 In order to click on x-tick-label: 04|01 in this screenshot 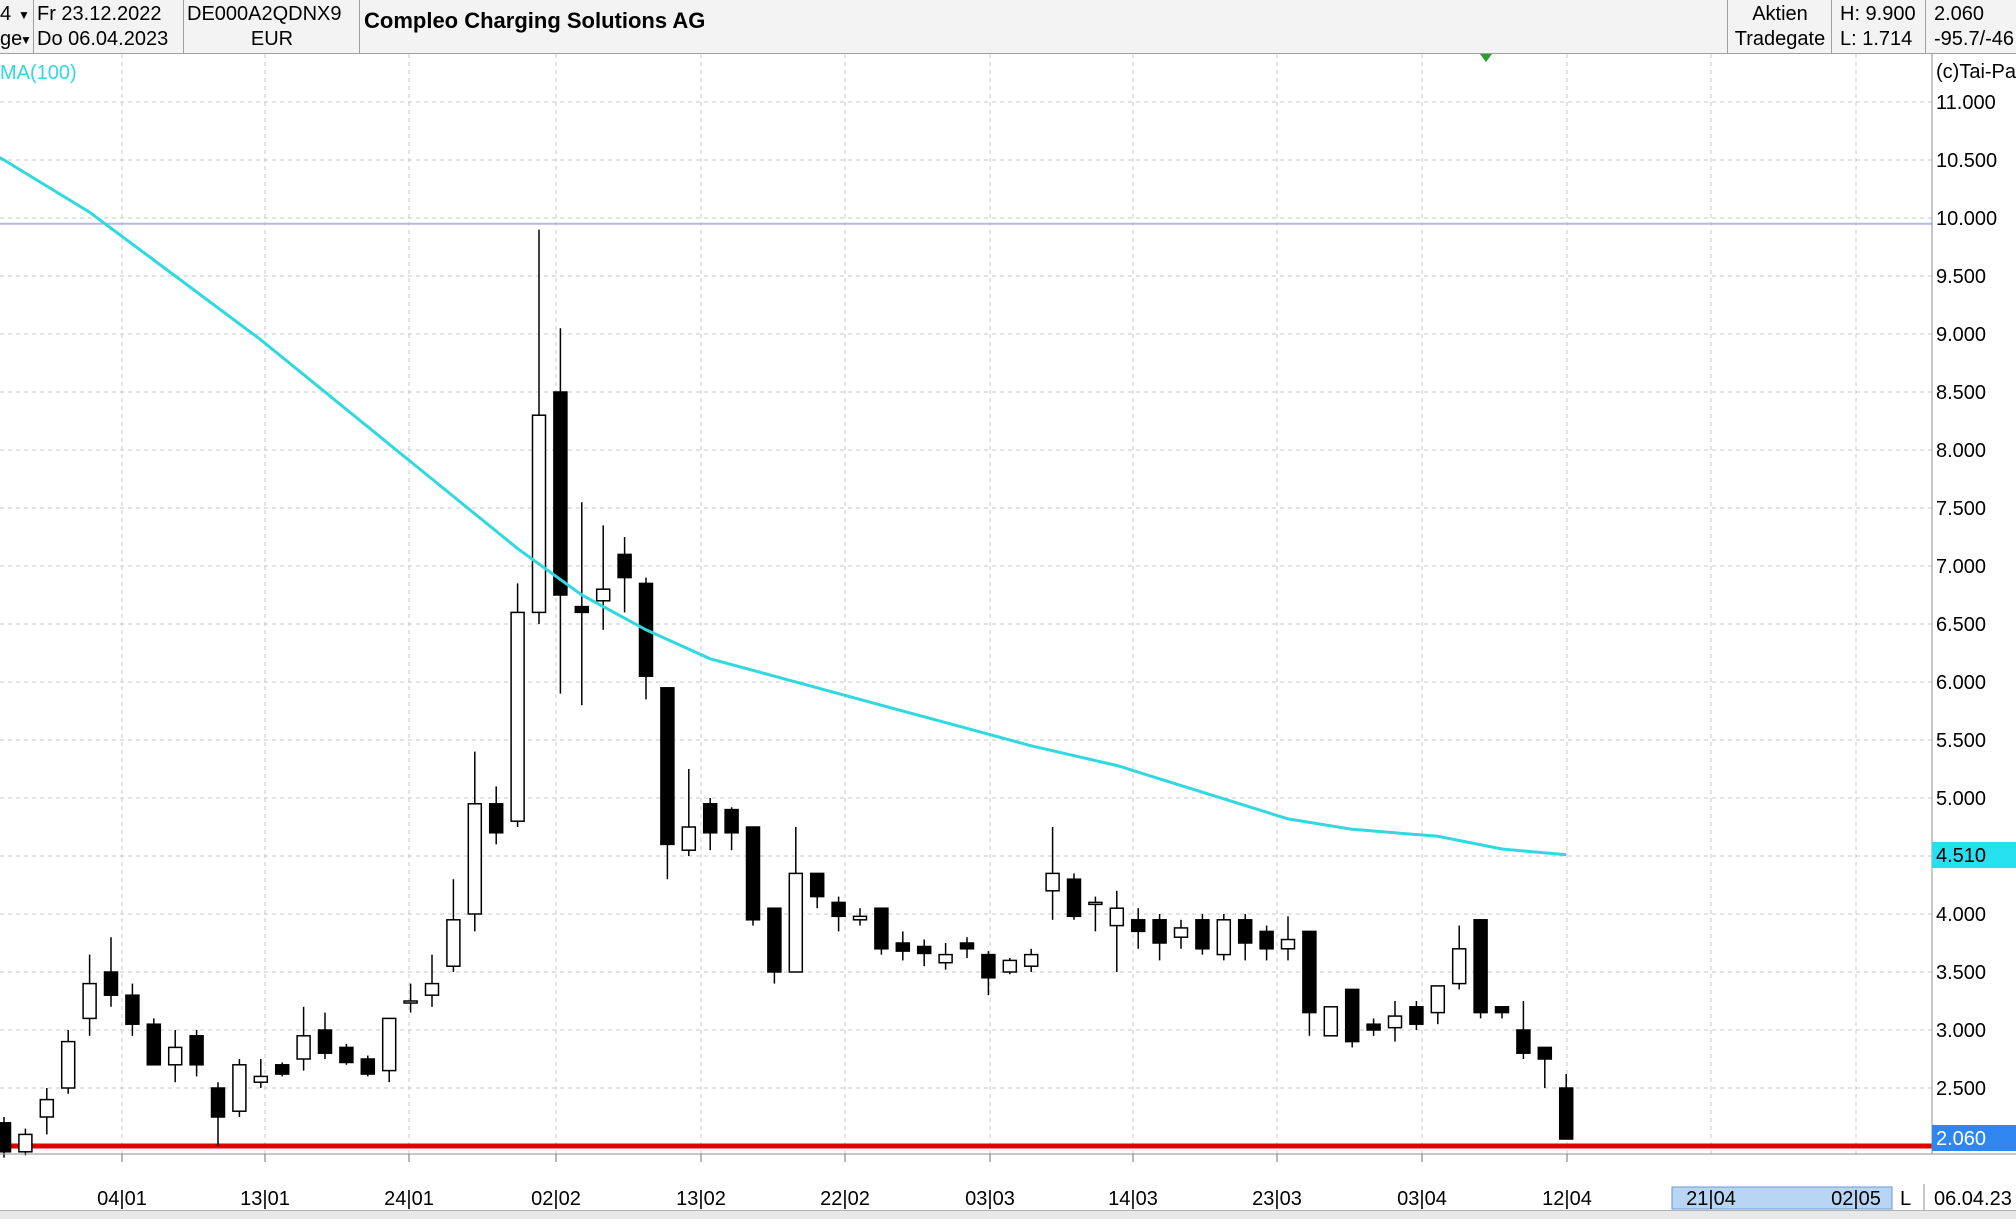, I will do `click(122, 1199)`.